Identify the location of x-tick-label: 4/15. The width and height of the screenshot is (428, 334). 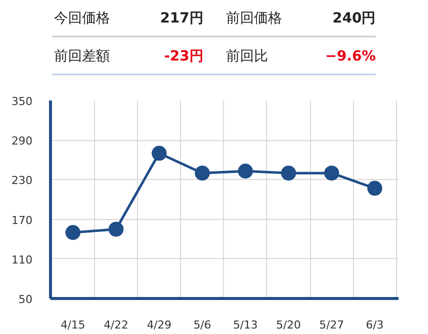
(73, 325).